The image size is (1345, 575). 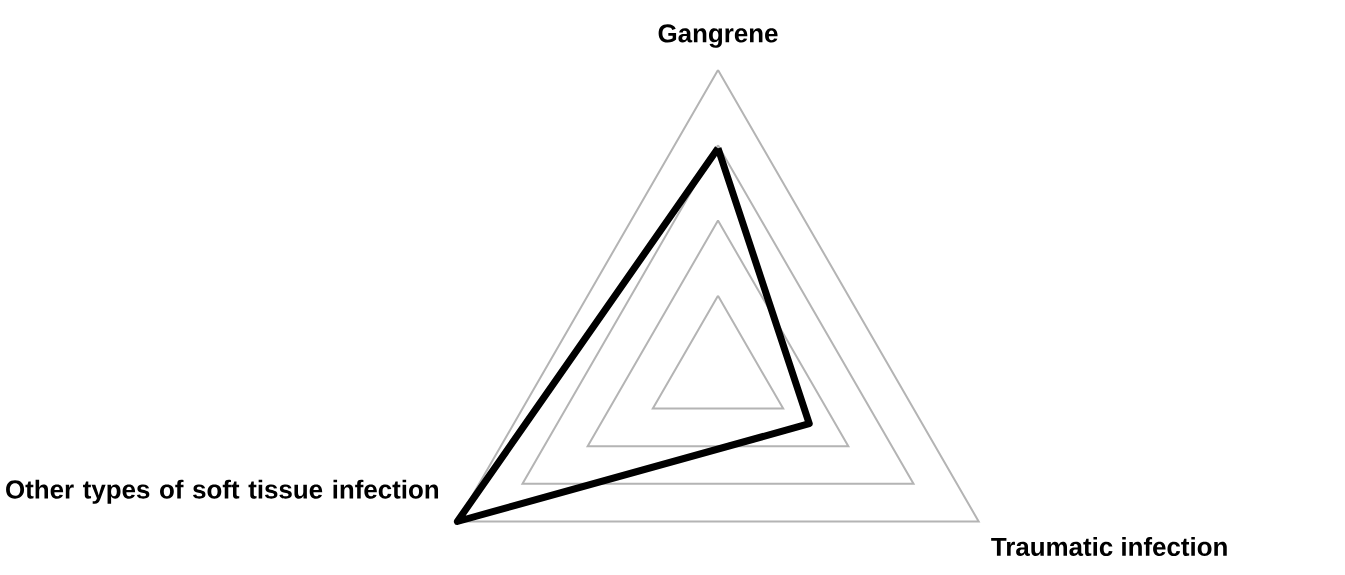 What do you see at coordinates (1109, 546) in the screenshot?
I see `spoke-label: Traumatic infection` at bounding box center [1109, 546].